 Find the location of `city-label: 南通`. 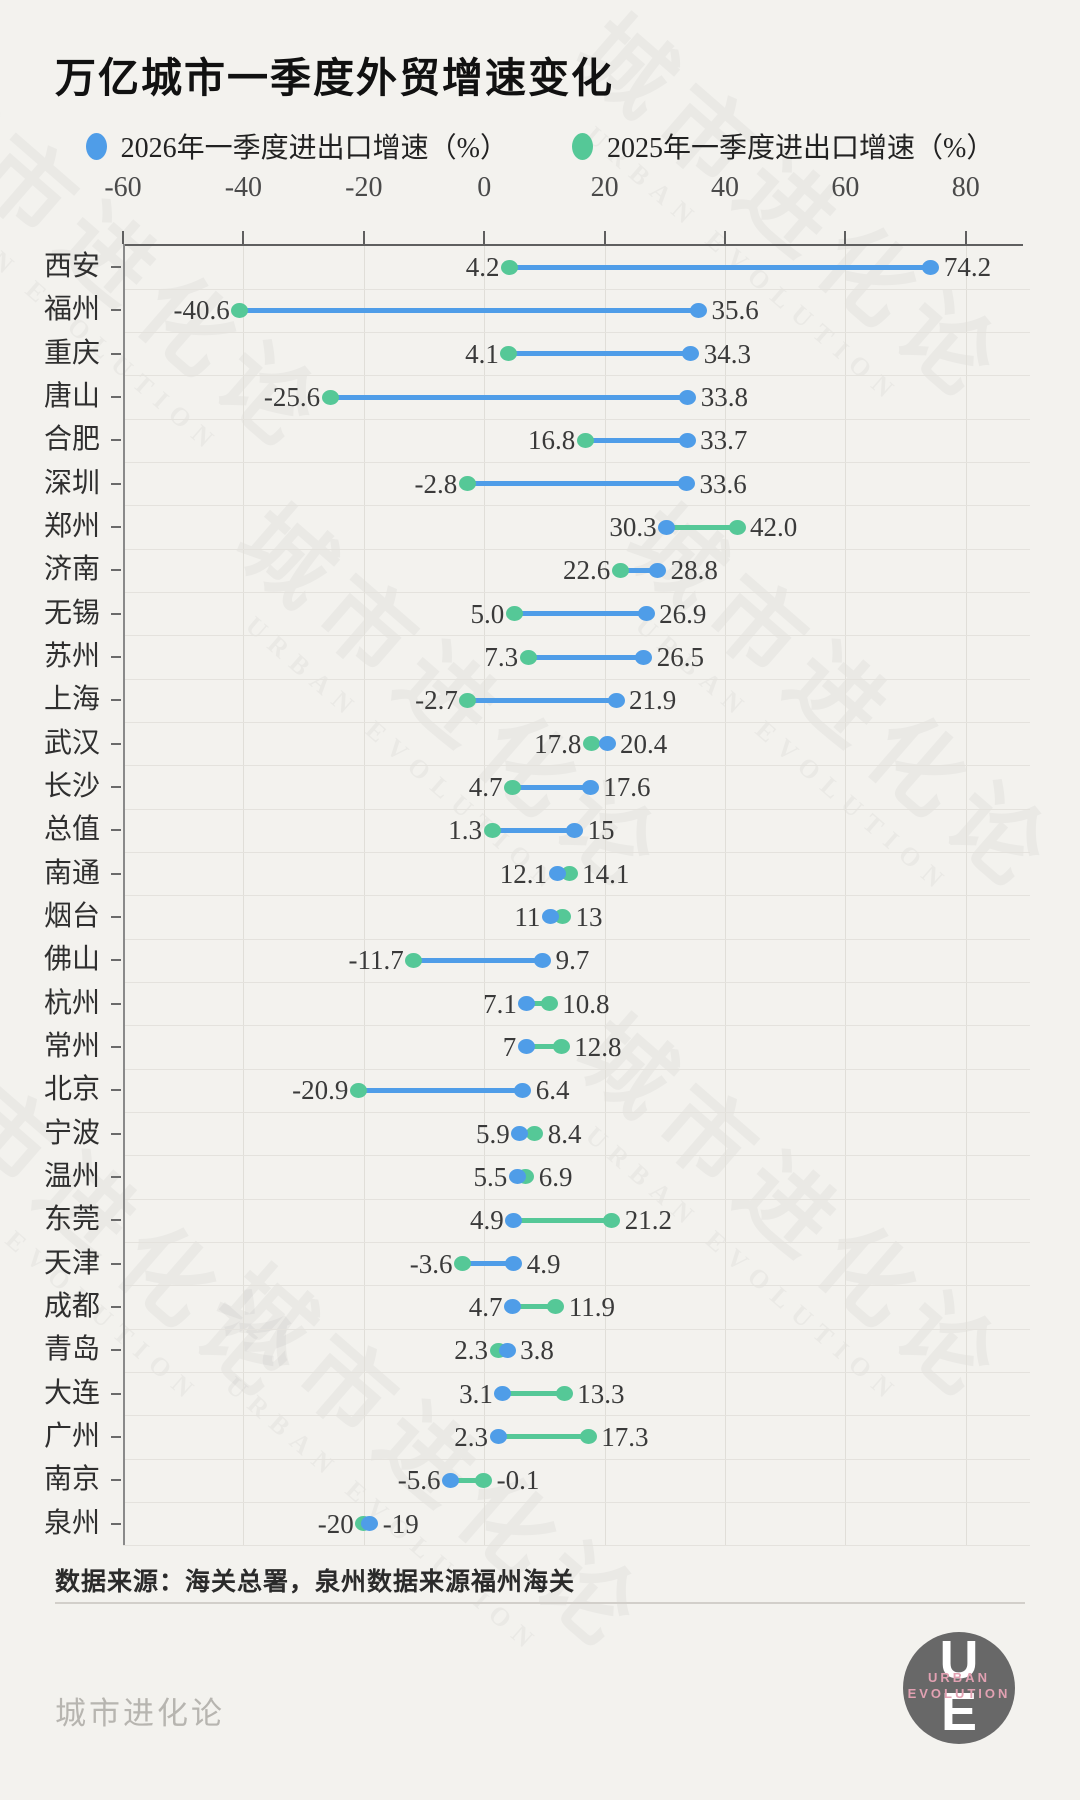

city-label: 南通 is located at coordinates (71, 873).